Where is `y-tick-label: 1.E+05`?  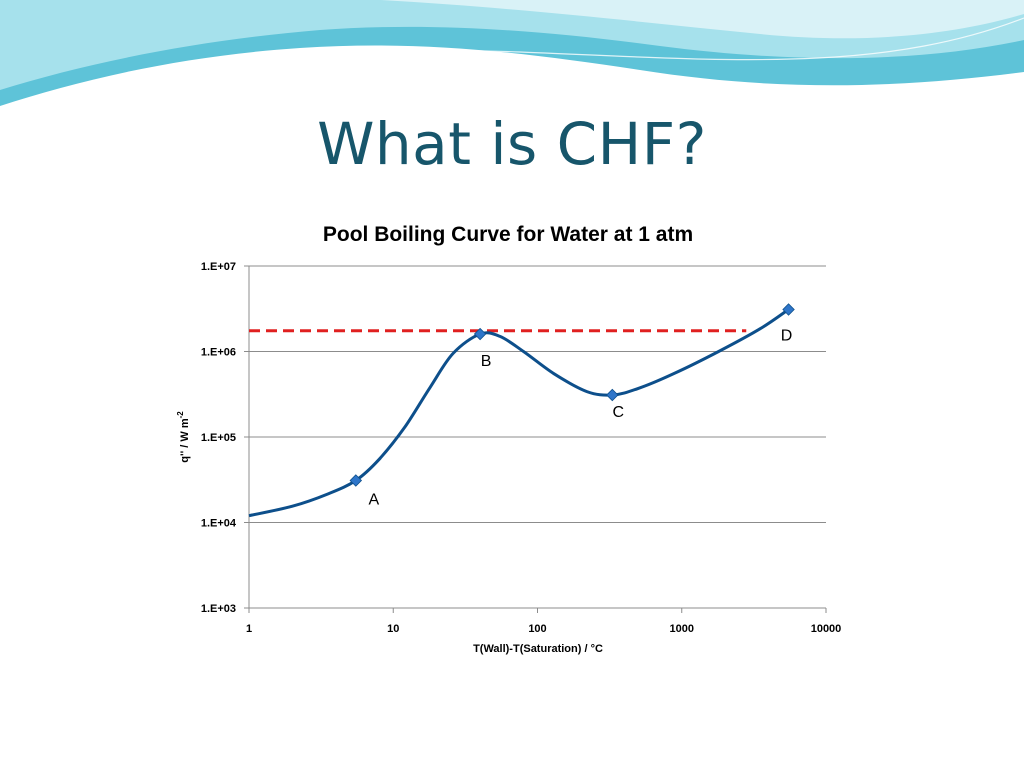
y-tick-label: 1.E+05 is located at coordinates (218, 438).